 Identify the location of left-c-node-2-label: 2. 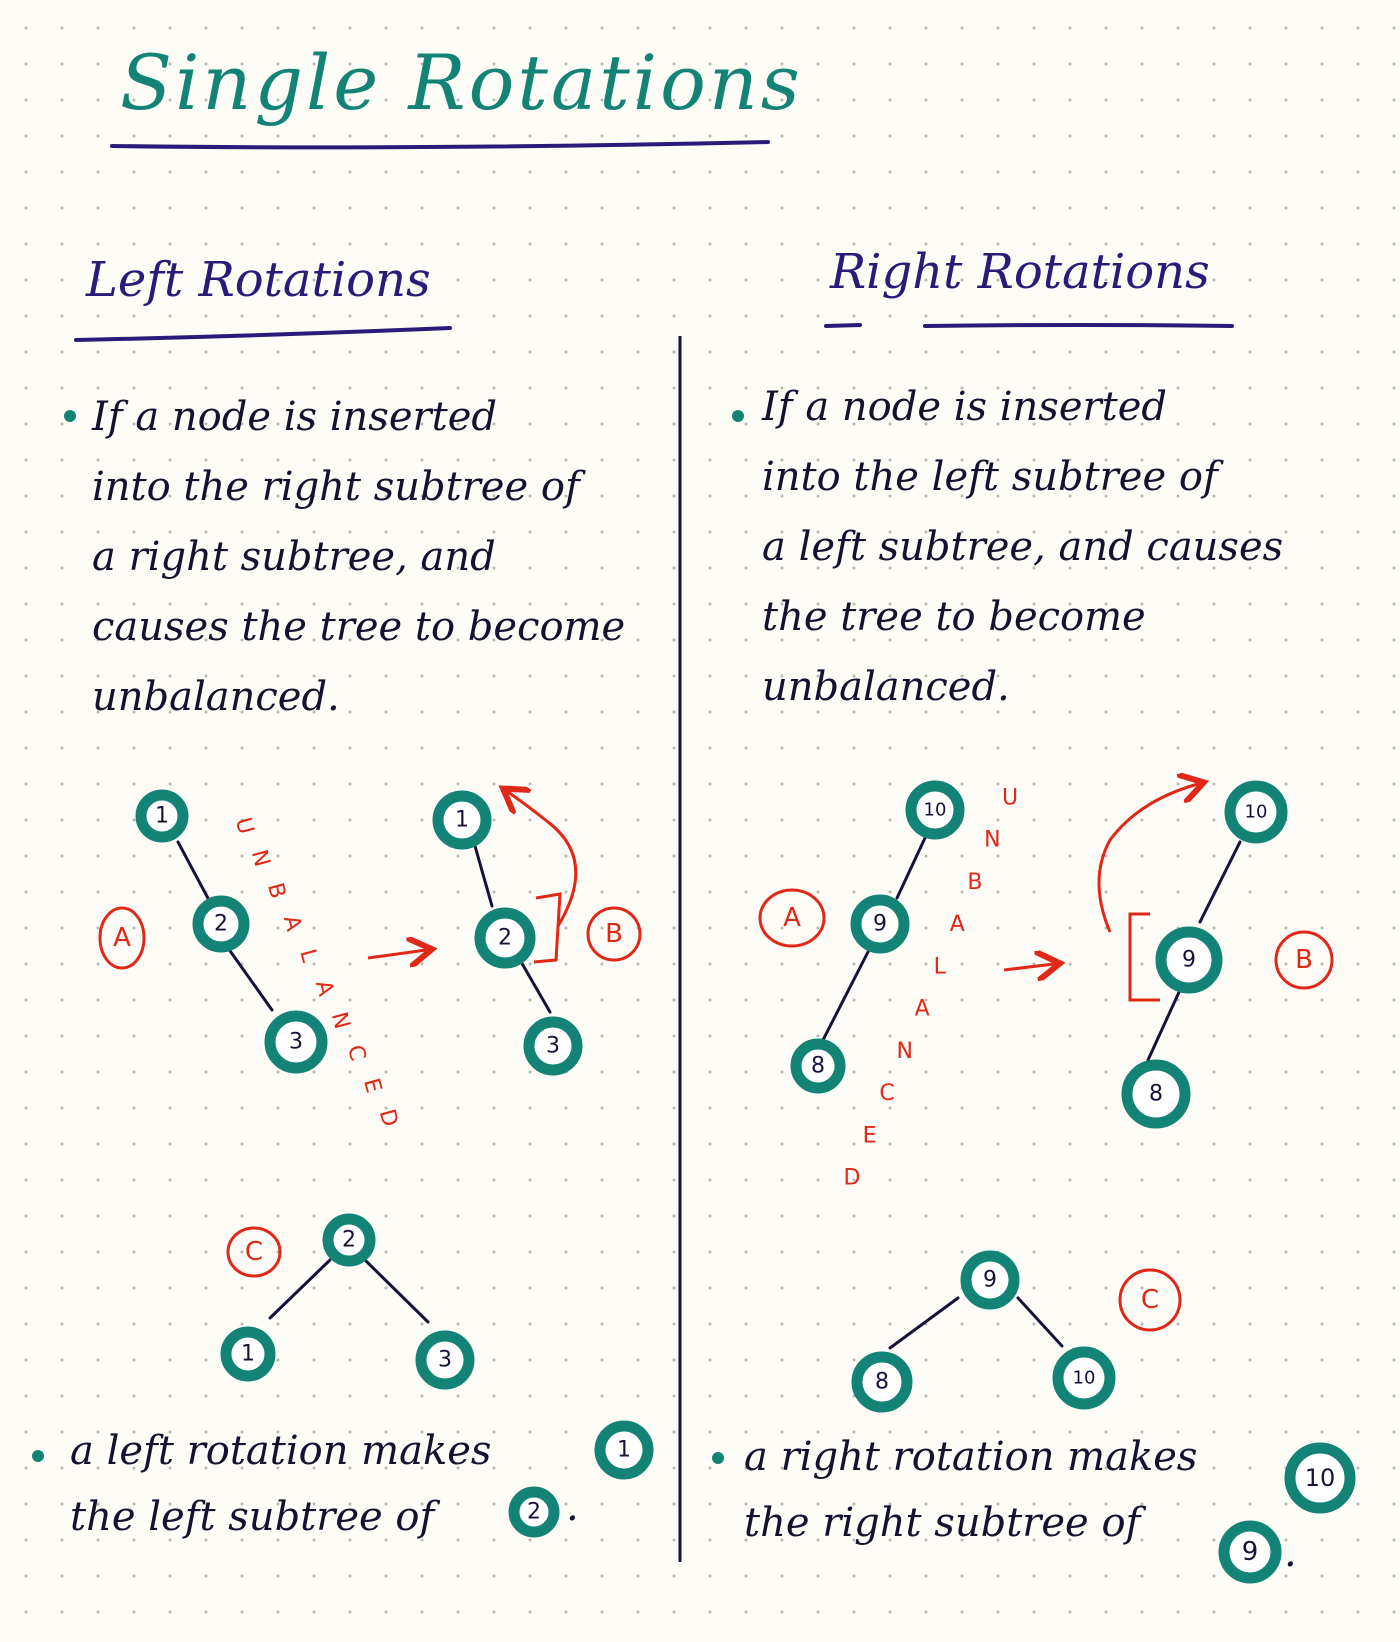
(349, 1240).